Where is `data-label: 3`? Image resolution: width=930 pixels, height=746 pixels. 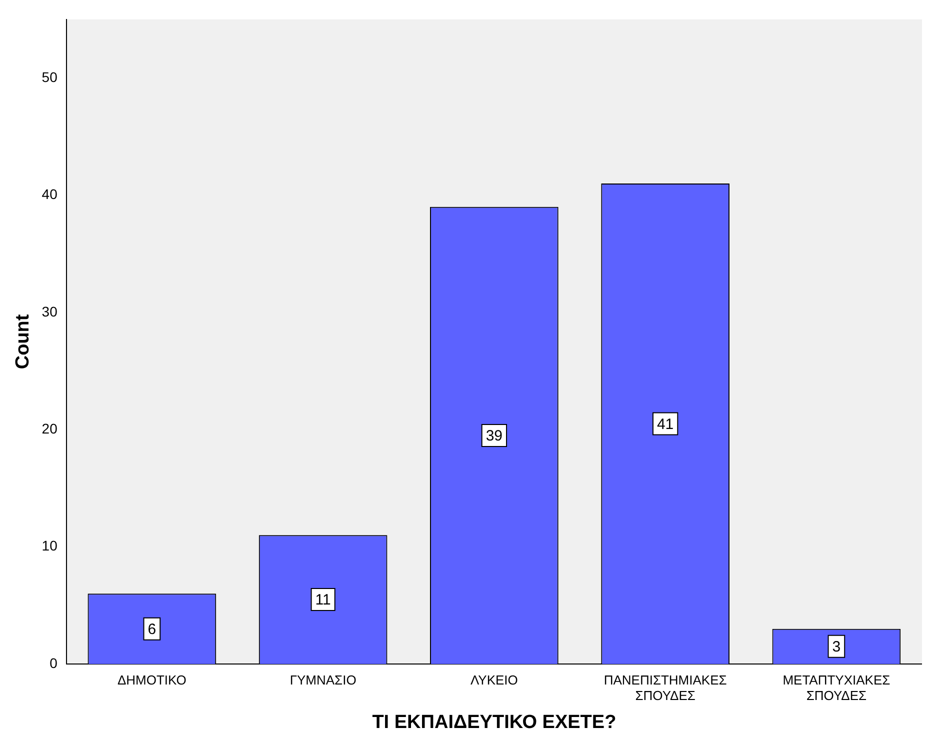
data-label: 3 is located at coordinates (836, 647).